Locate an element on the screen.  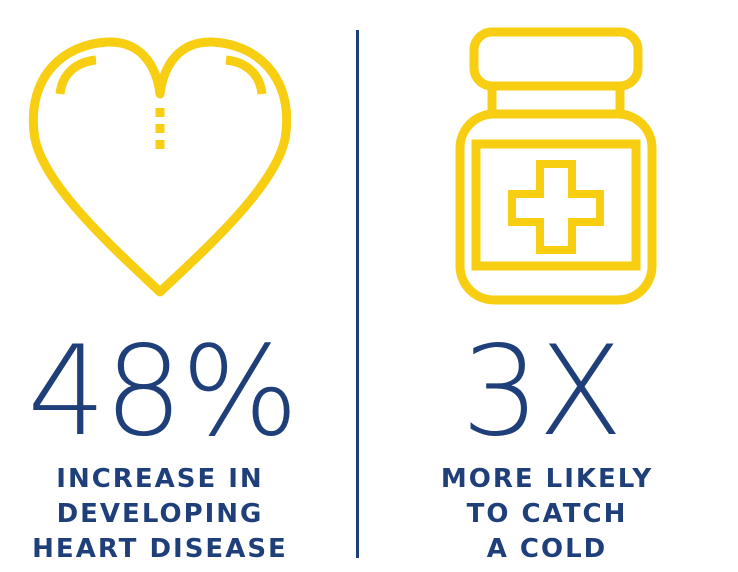
caption-line: TO CATCH is located at coordinates (547, 514).